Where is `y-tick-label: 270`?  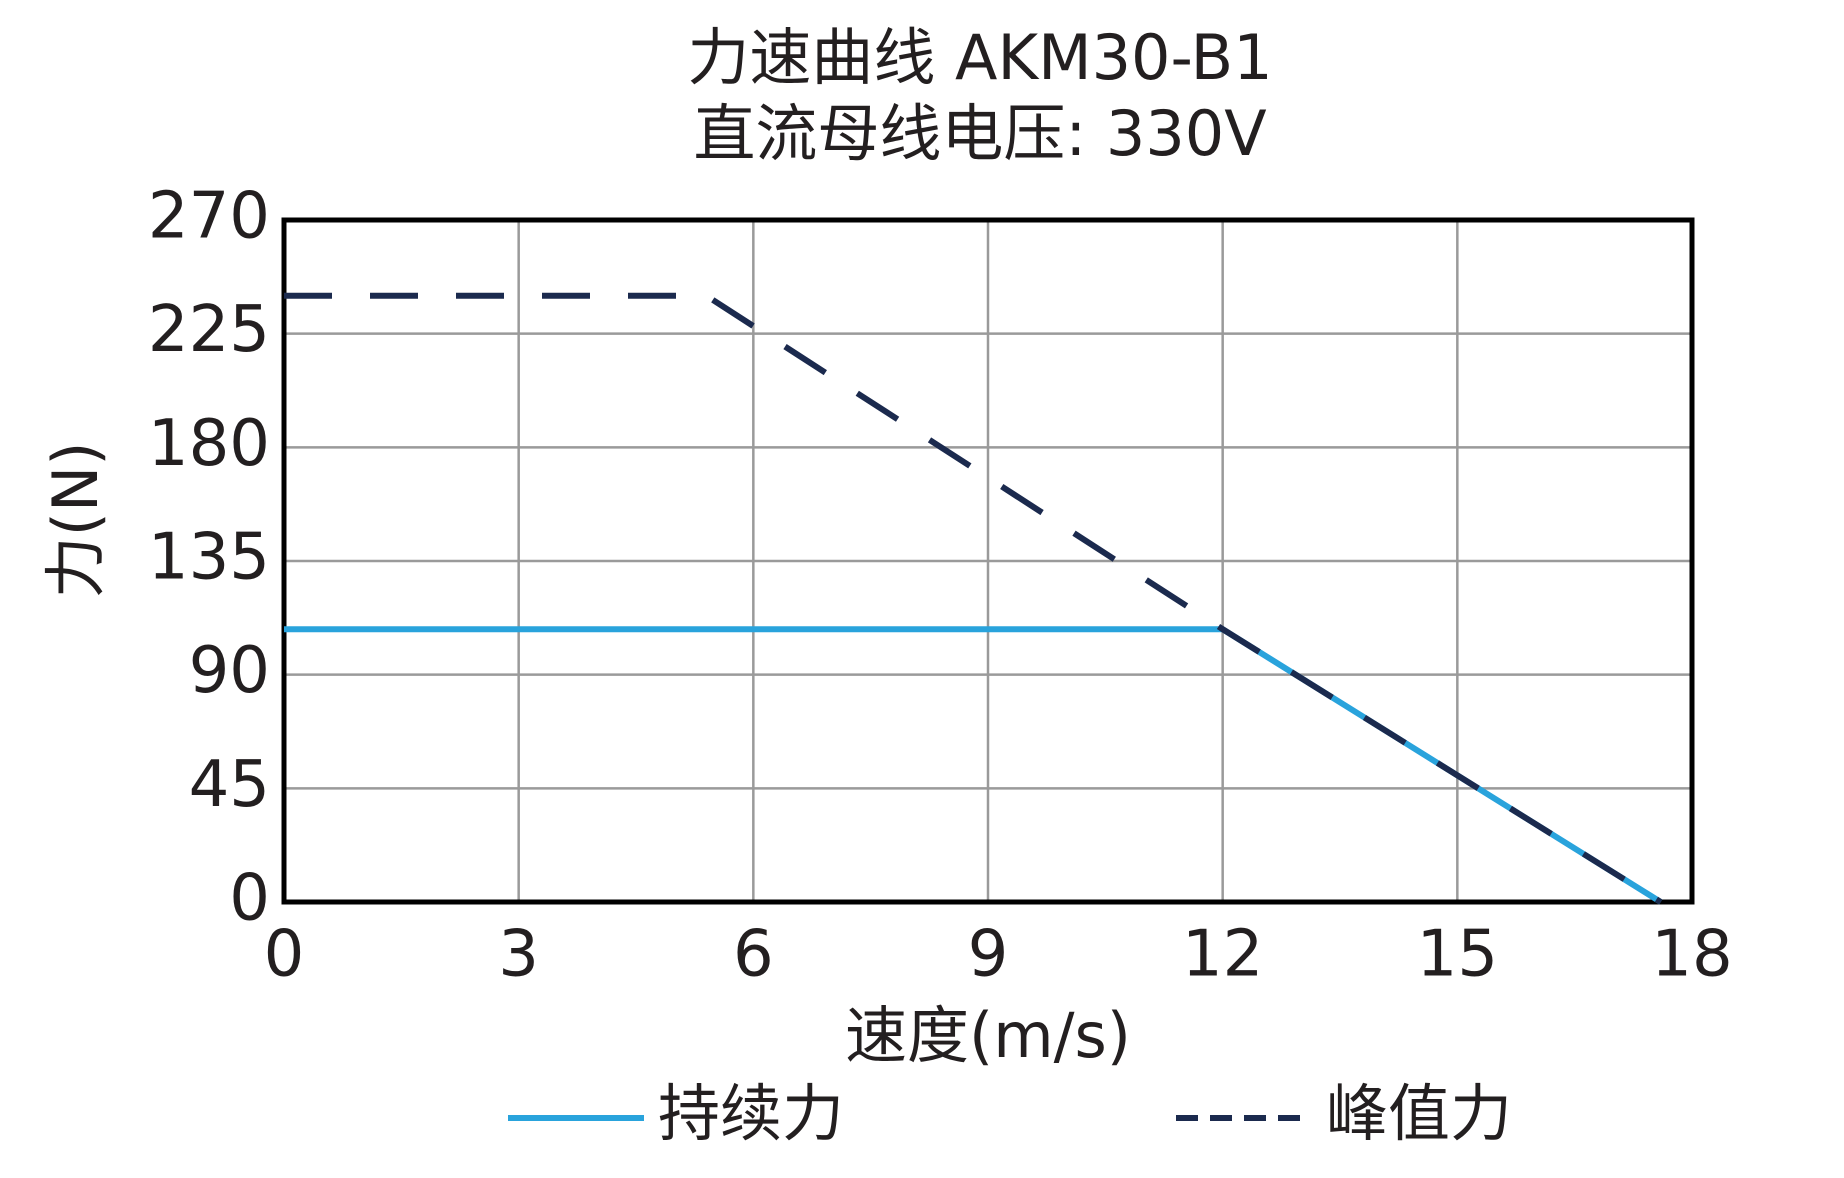
y-tick-label: 270 is located at coordinates (209, 217).